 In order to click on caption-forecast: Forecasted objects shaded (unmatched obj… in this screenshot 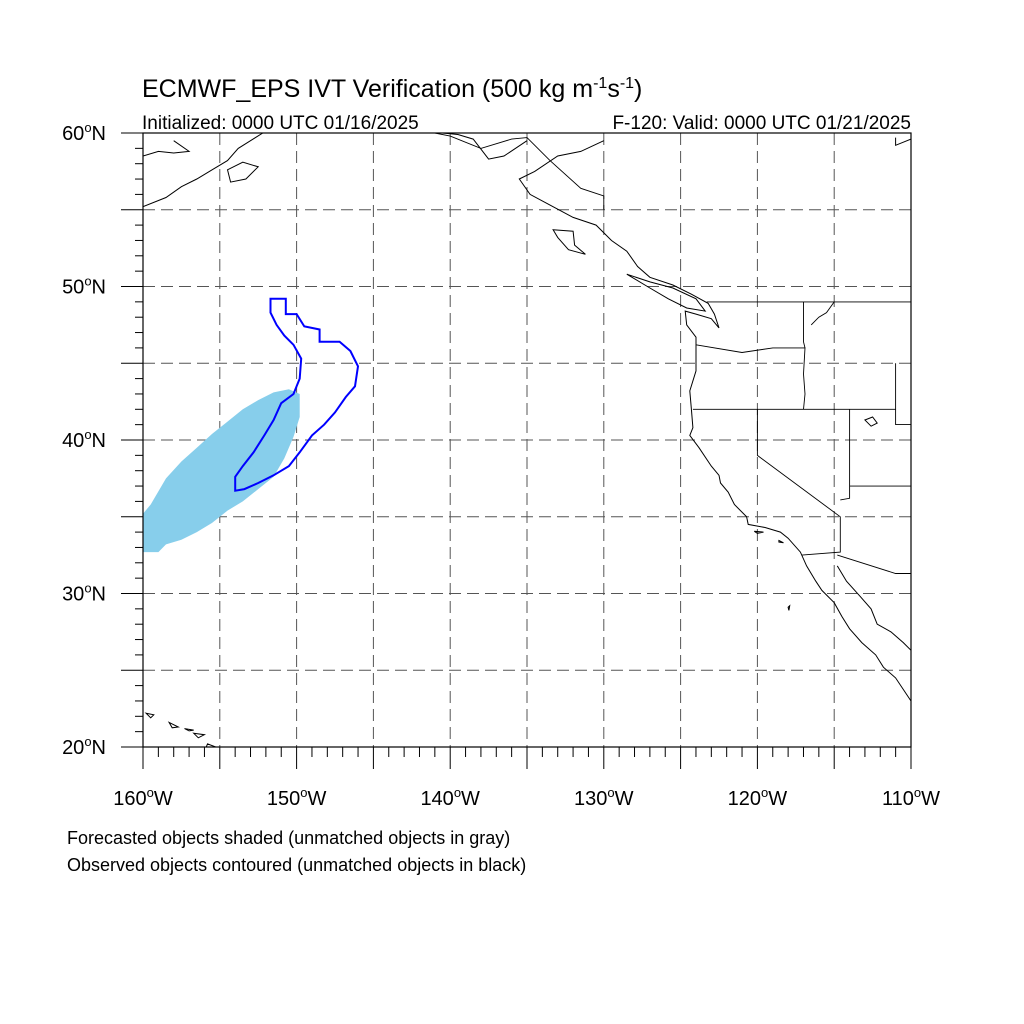, I will do `click(288, 838)`.